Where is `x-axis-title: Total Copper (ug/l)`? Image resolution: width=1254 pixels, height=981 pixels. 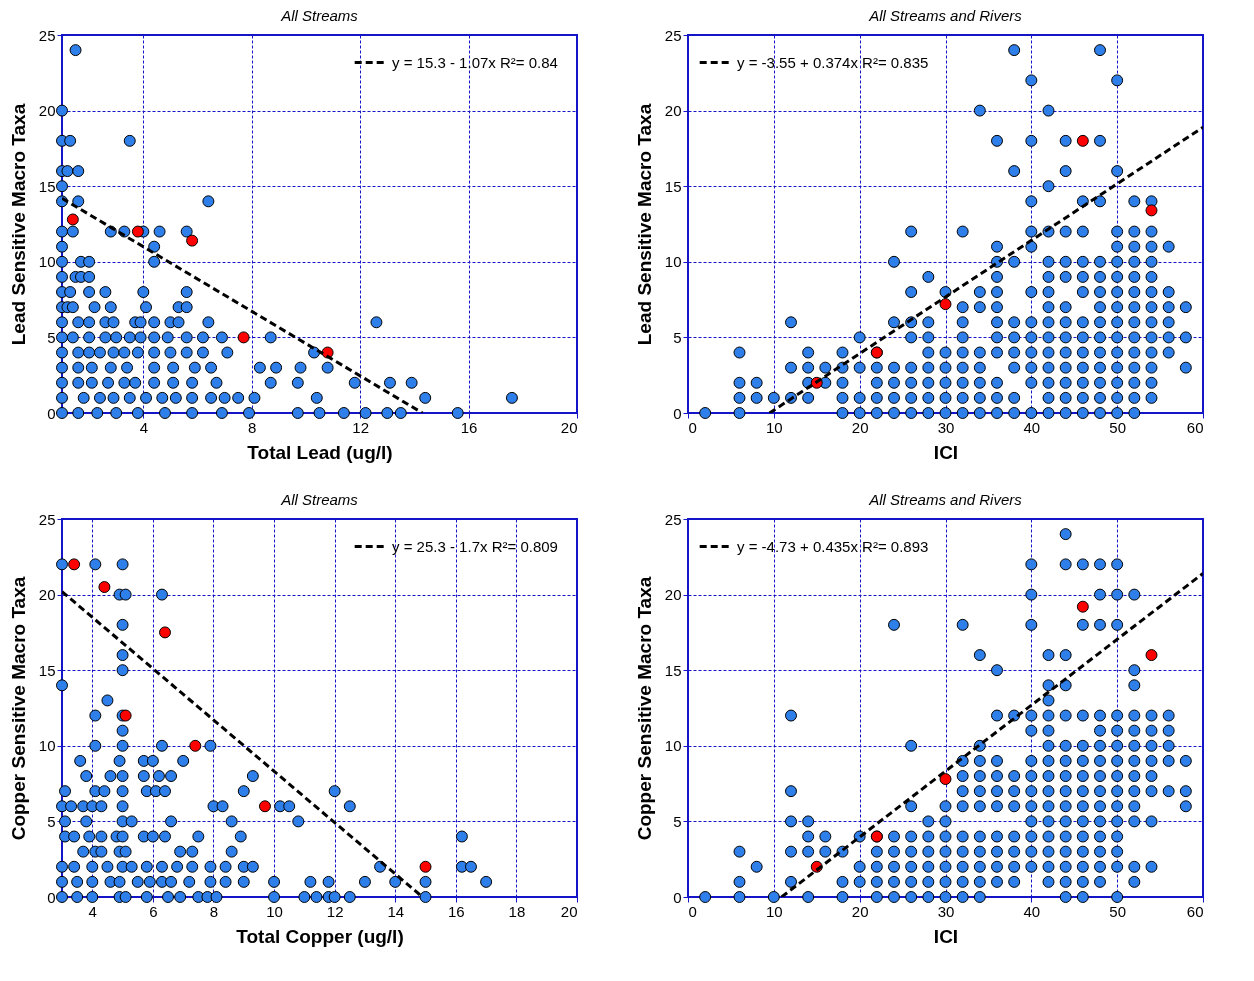 x-axis-title: Total Copper (ug/l) is located at coordinates (320, 936).